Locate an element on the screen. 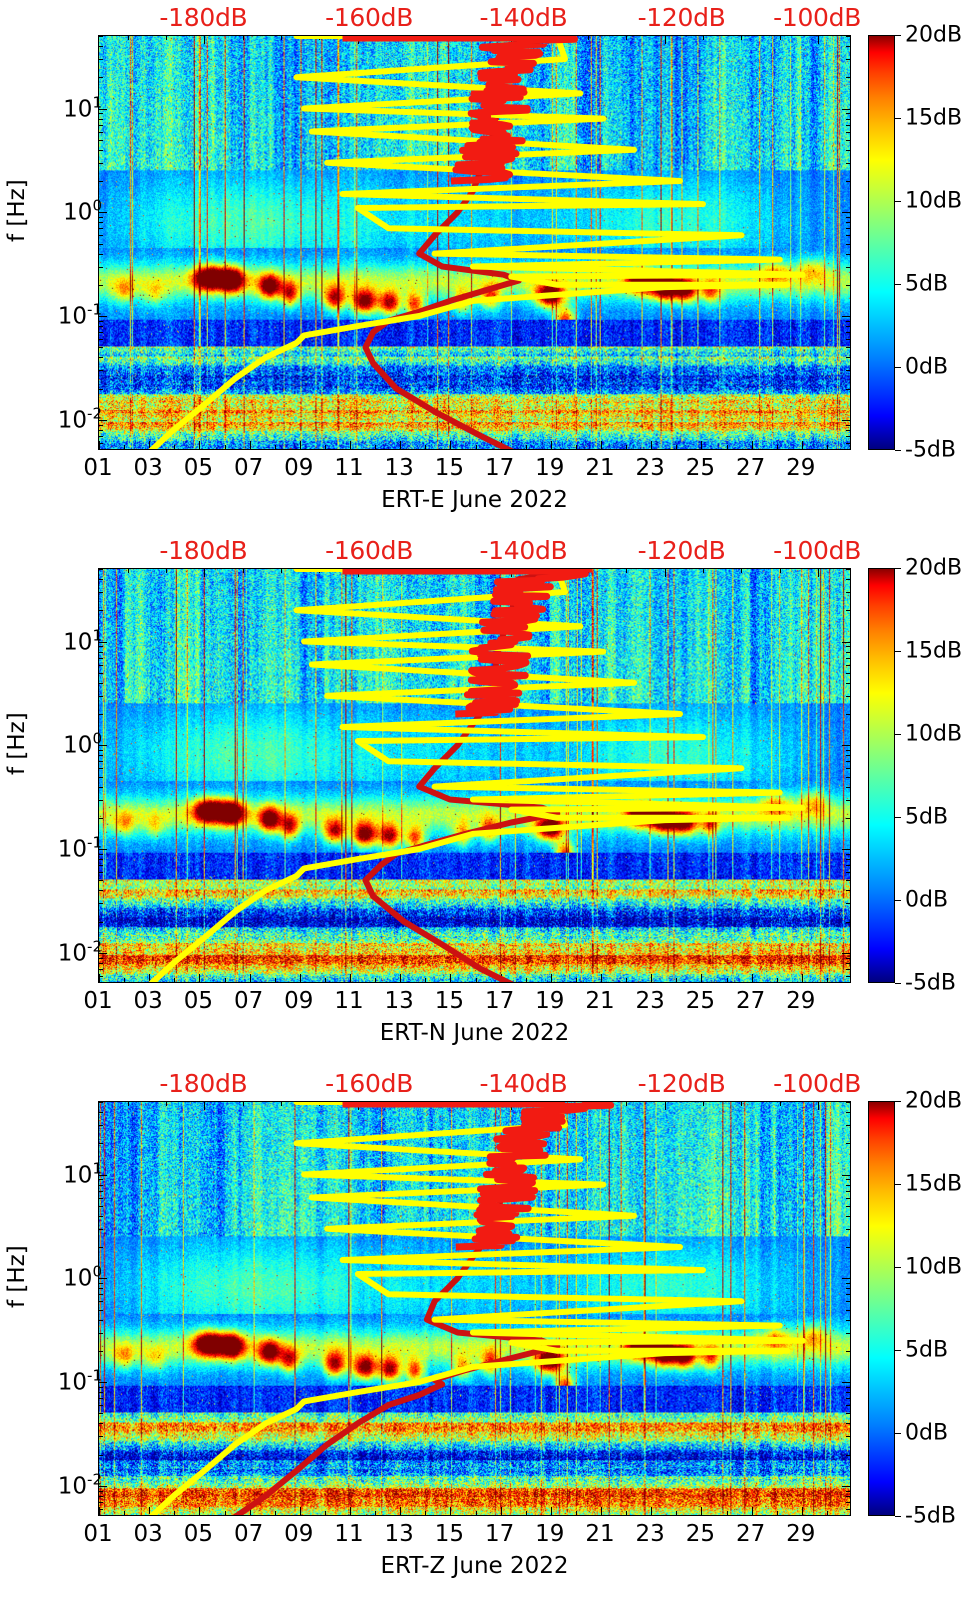 The height and width of the screenshot is (1599, 962). y-tick-exponent: 1 is located at coordinates (97, 1168).